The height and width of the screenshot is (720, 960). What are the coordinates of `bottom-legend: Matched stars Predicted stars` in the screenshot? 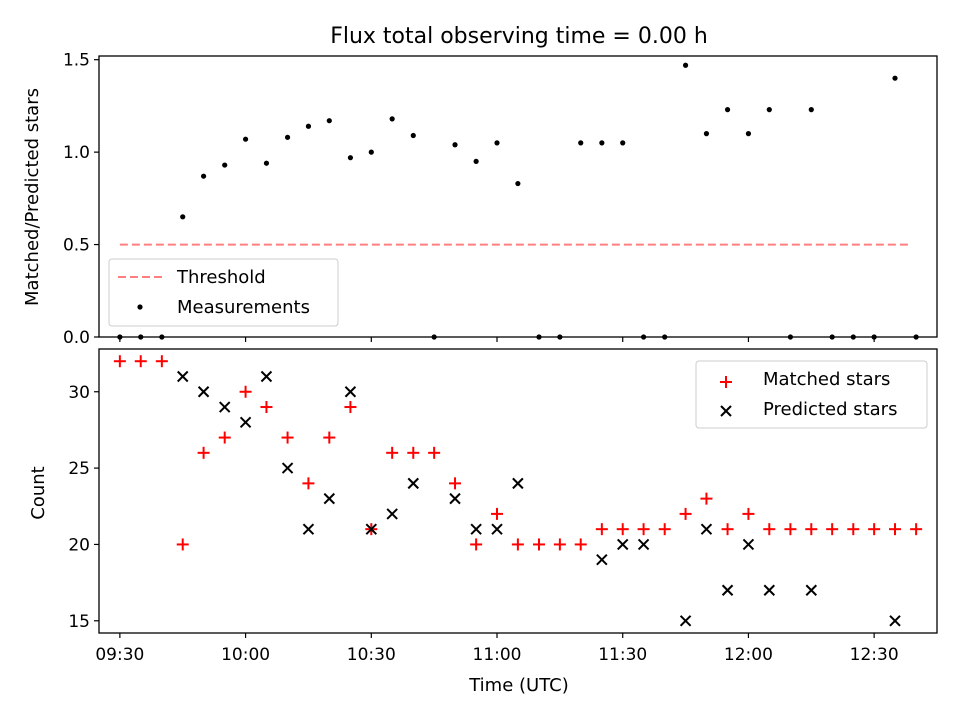 It's located at (811, 394).